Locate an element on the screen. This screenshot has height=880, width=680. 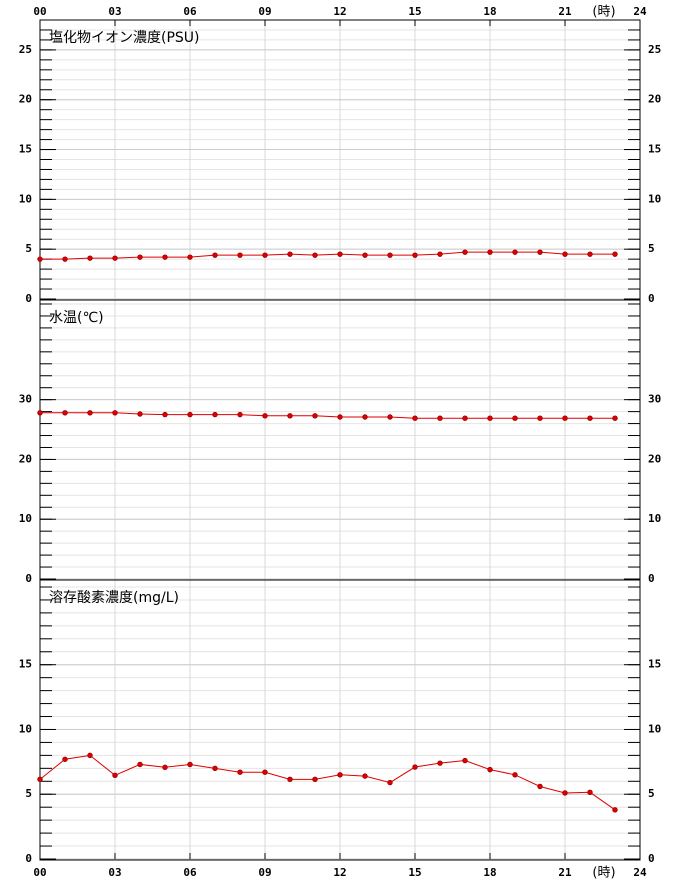
panel-title: 水温(℃) is located at coordinates (76, 318).